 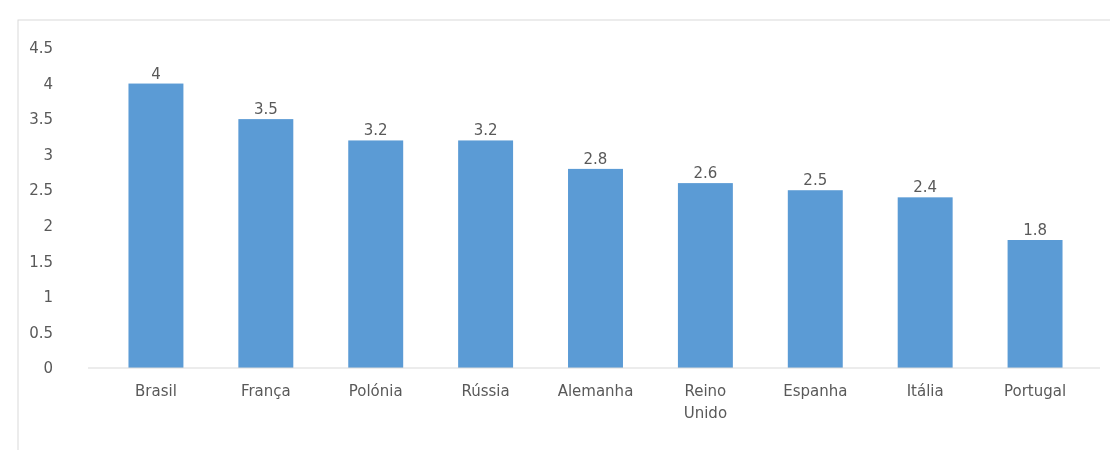 I want to click on x-tick-label: Espanha, so click(x=815, y=391).